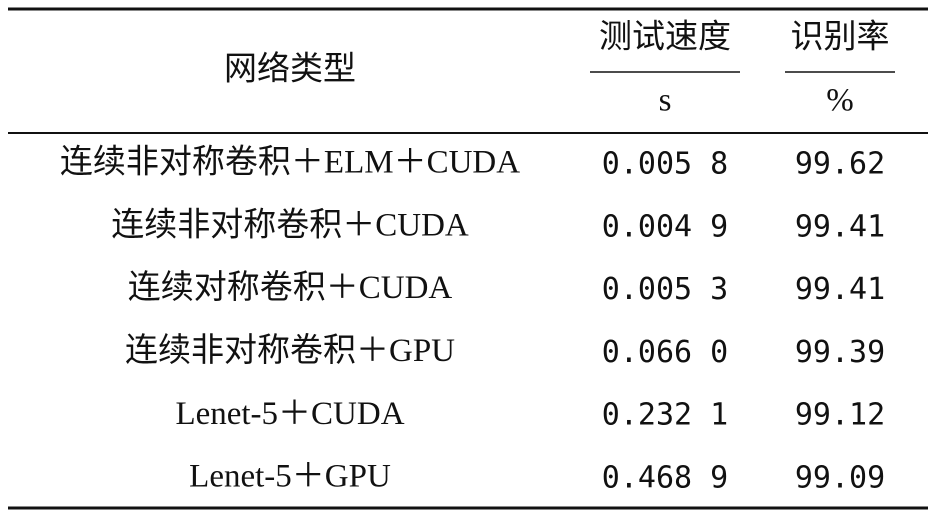 The image size is (936, 512). Describe the element at coordinates (290, 69) in the screenshot. I see `header-type: 网络类型` at that location.